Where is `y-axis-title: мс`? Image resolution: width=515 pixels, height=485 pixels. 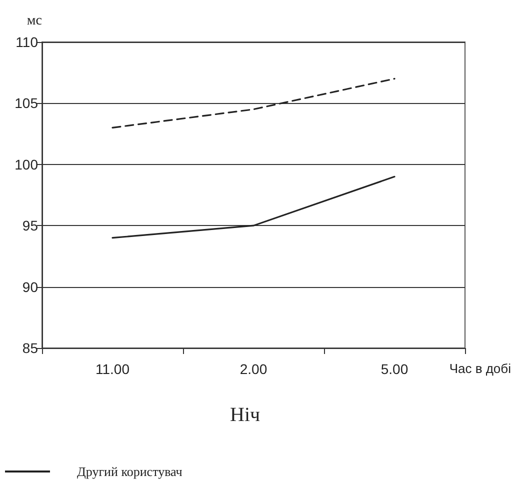 y-axis-title: мс is located at coordinates (34, 21).